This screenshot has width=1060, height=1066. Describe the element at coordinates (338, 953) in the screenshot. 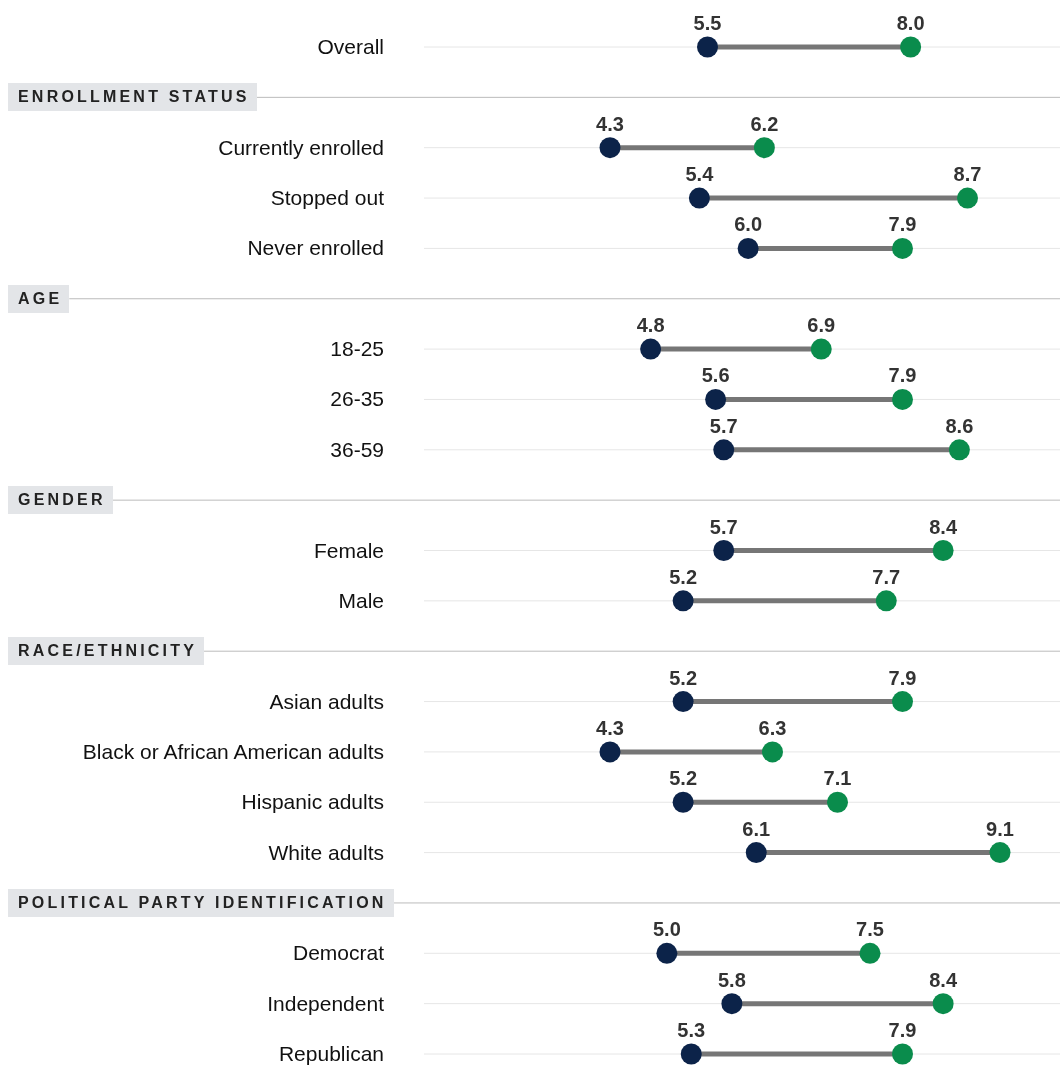

I see `y-tick-label: Democrat` at that location.